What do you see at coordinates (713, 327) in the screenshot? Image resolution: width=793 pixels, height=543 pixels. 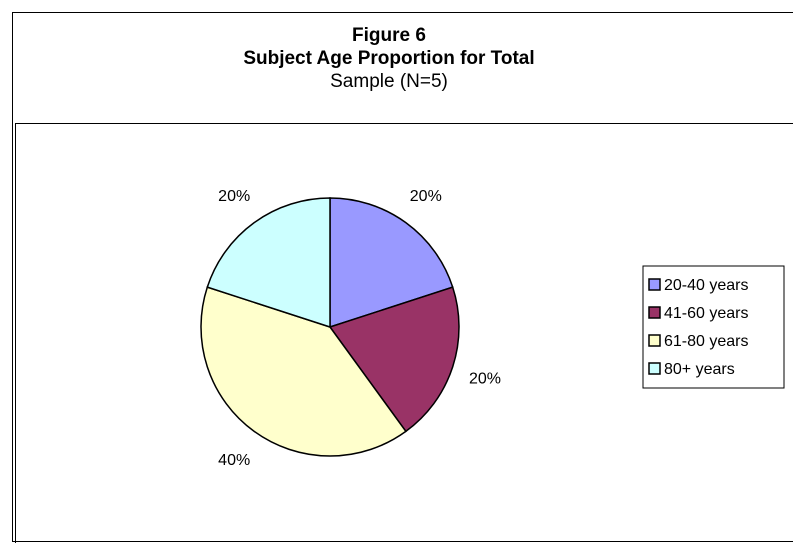 I see `legend-box` at bounding box center [713, 327].